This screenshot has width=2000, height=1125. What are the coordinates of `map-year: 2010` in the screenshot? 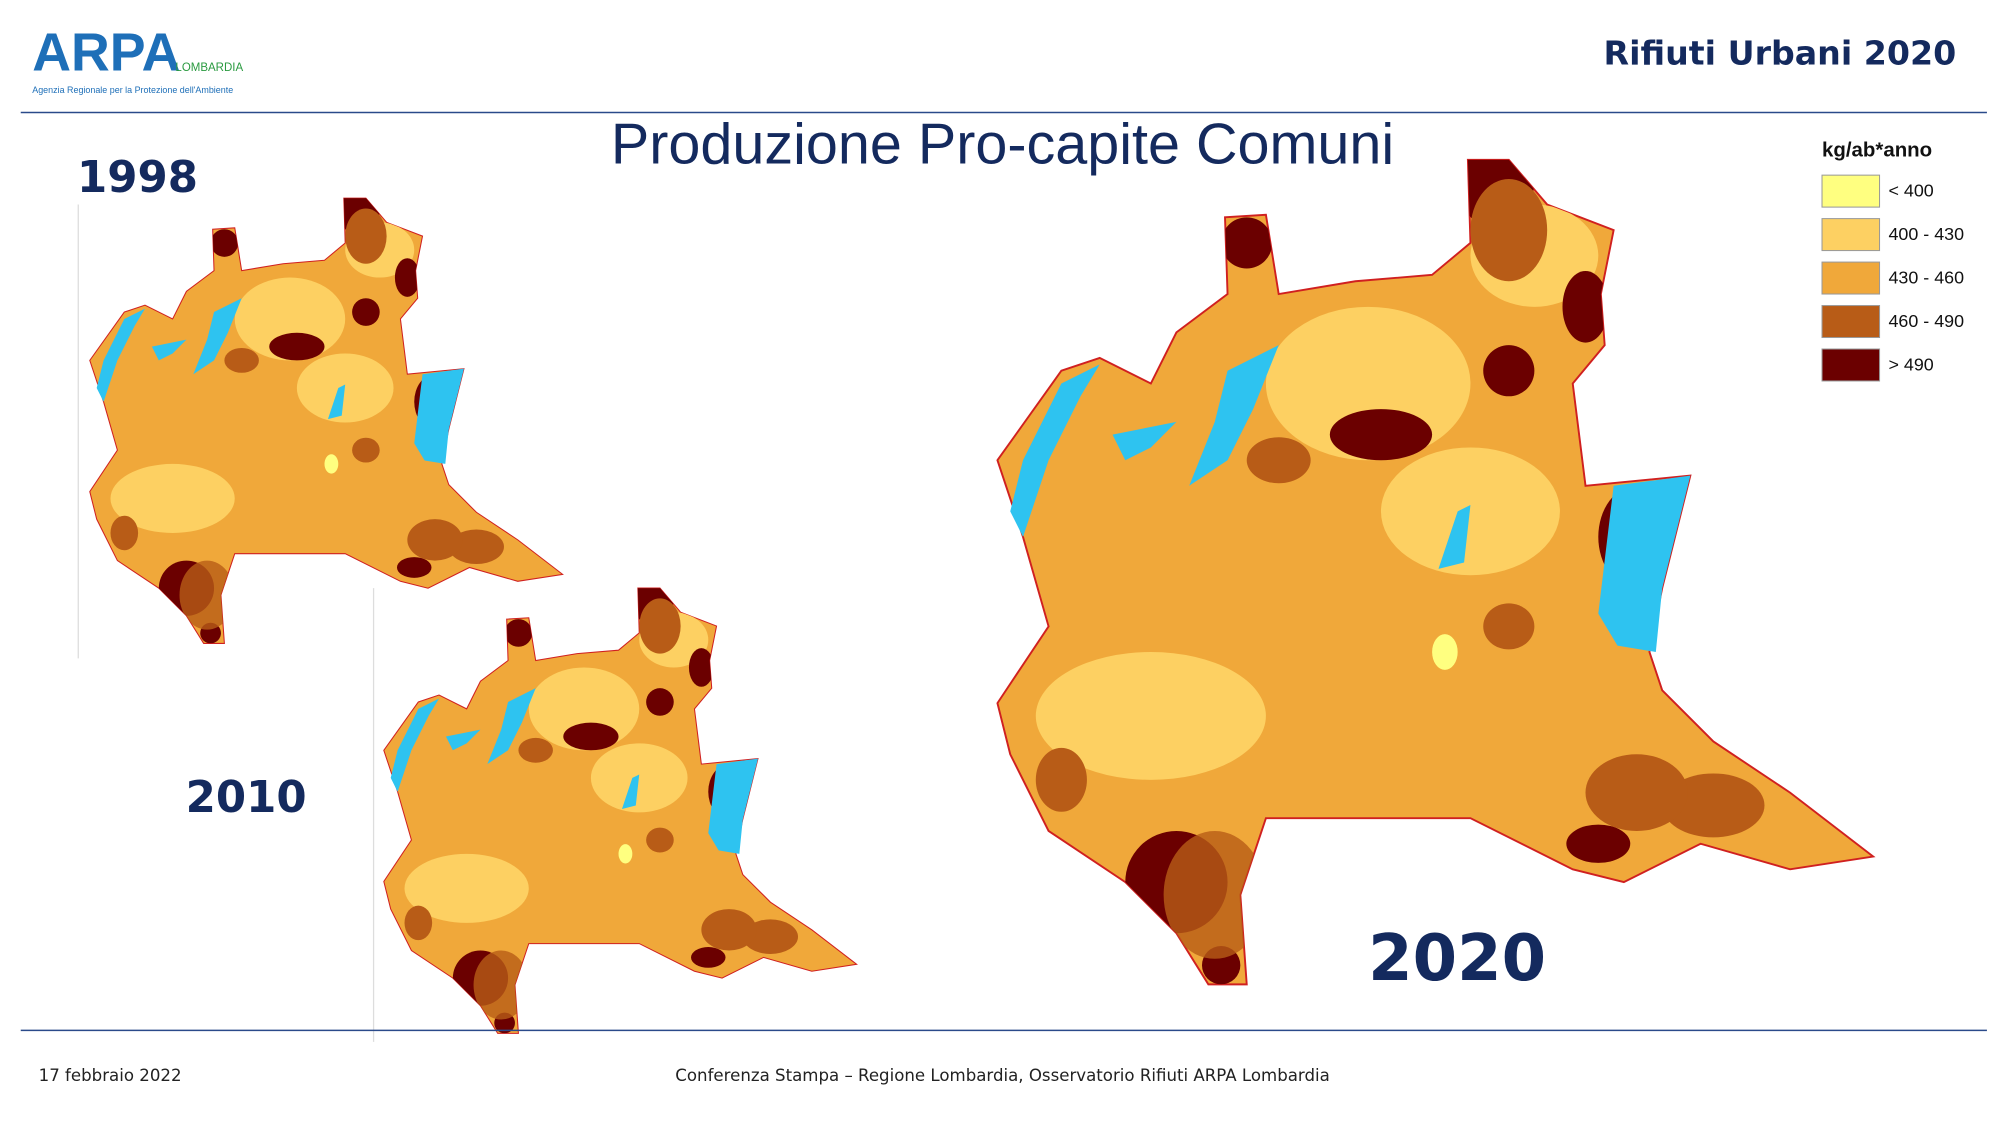 It's located at (246, 798).